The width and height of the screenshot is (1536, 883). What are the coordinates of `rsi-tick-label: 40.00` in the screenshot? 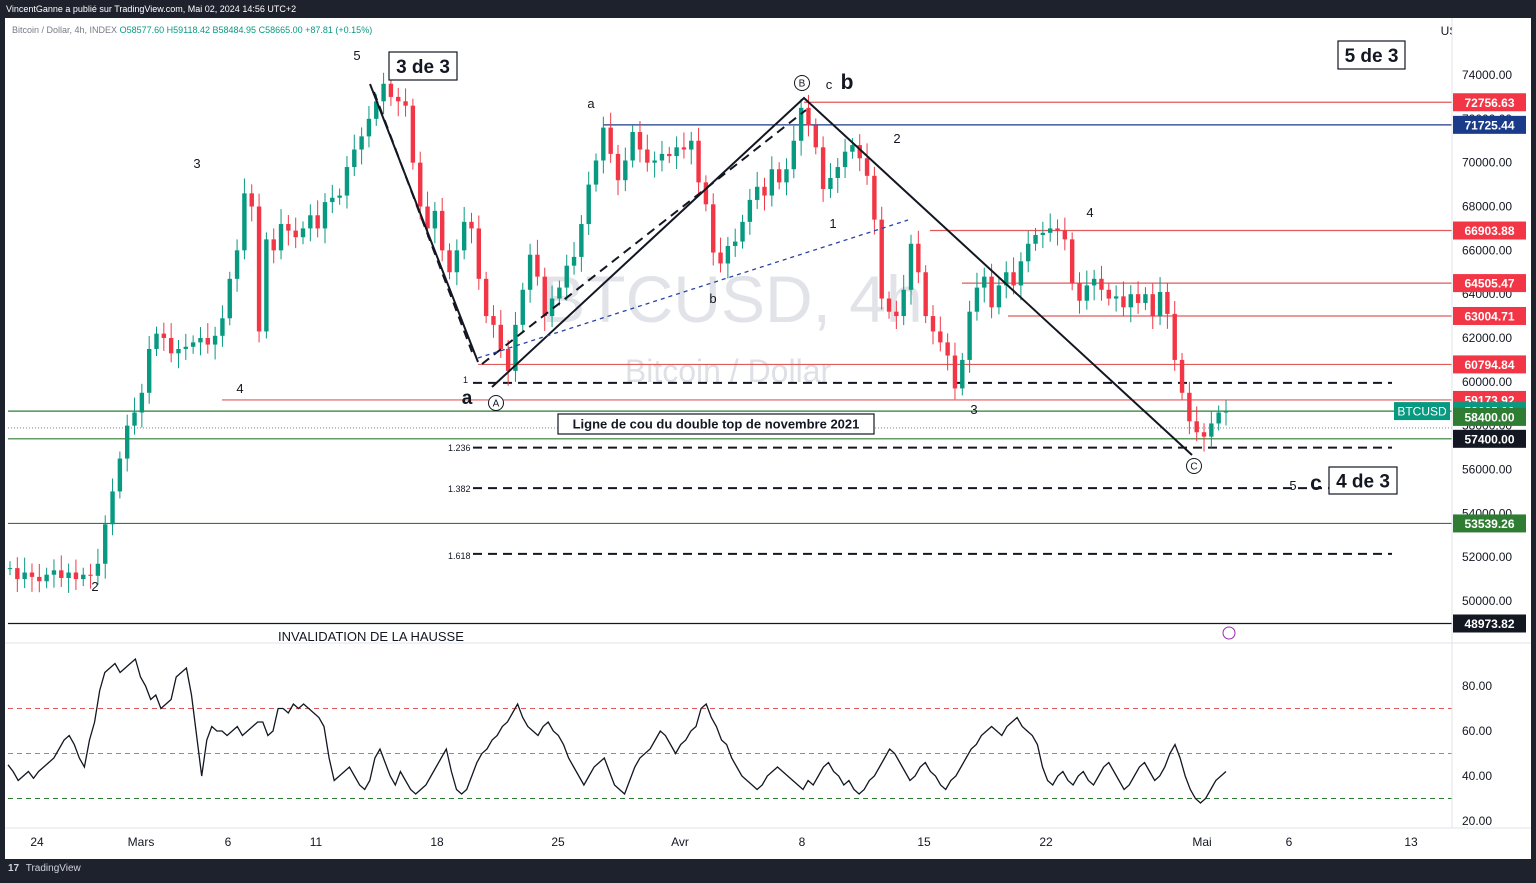 It's located at (1477, 776).